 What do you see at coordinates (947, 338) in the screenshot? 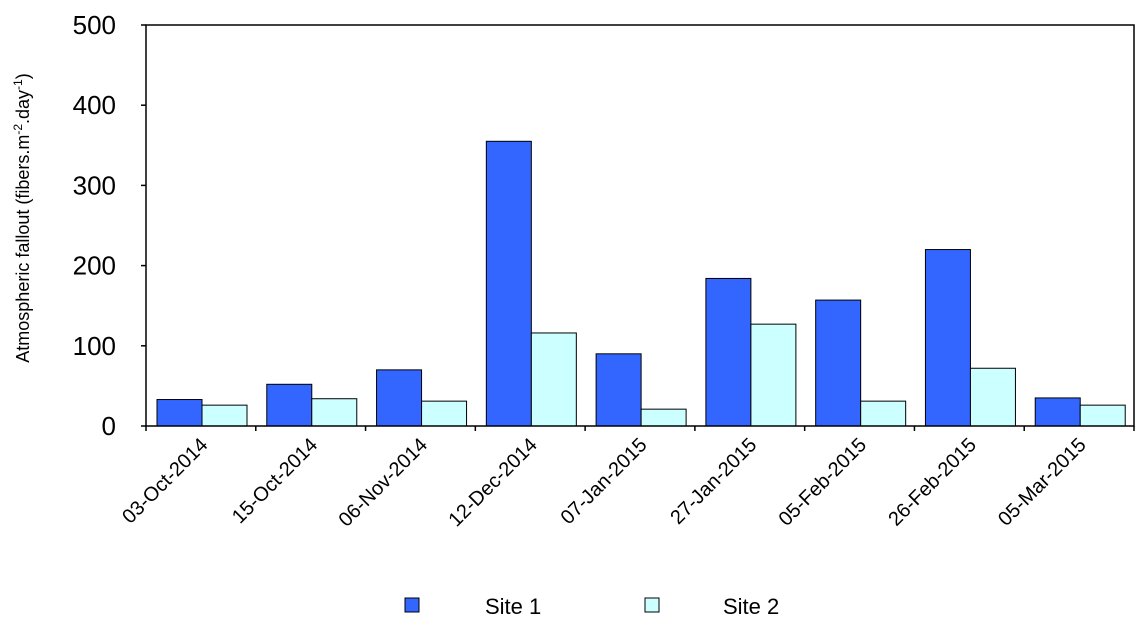
I see `bar-site-1-26-feb-2015` at bounding box center [947, 338].